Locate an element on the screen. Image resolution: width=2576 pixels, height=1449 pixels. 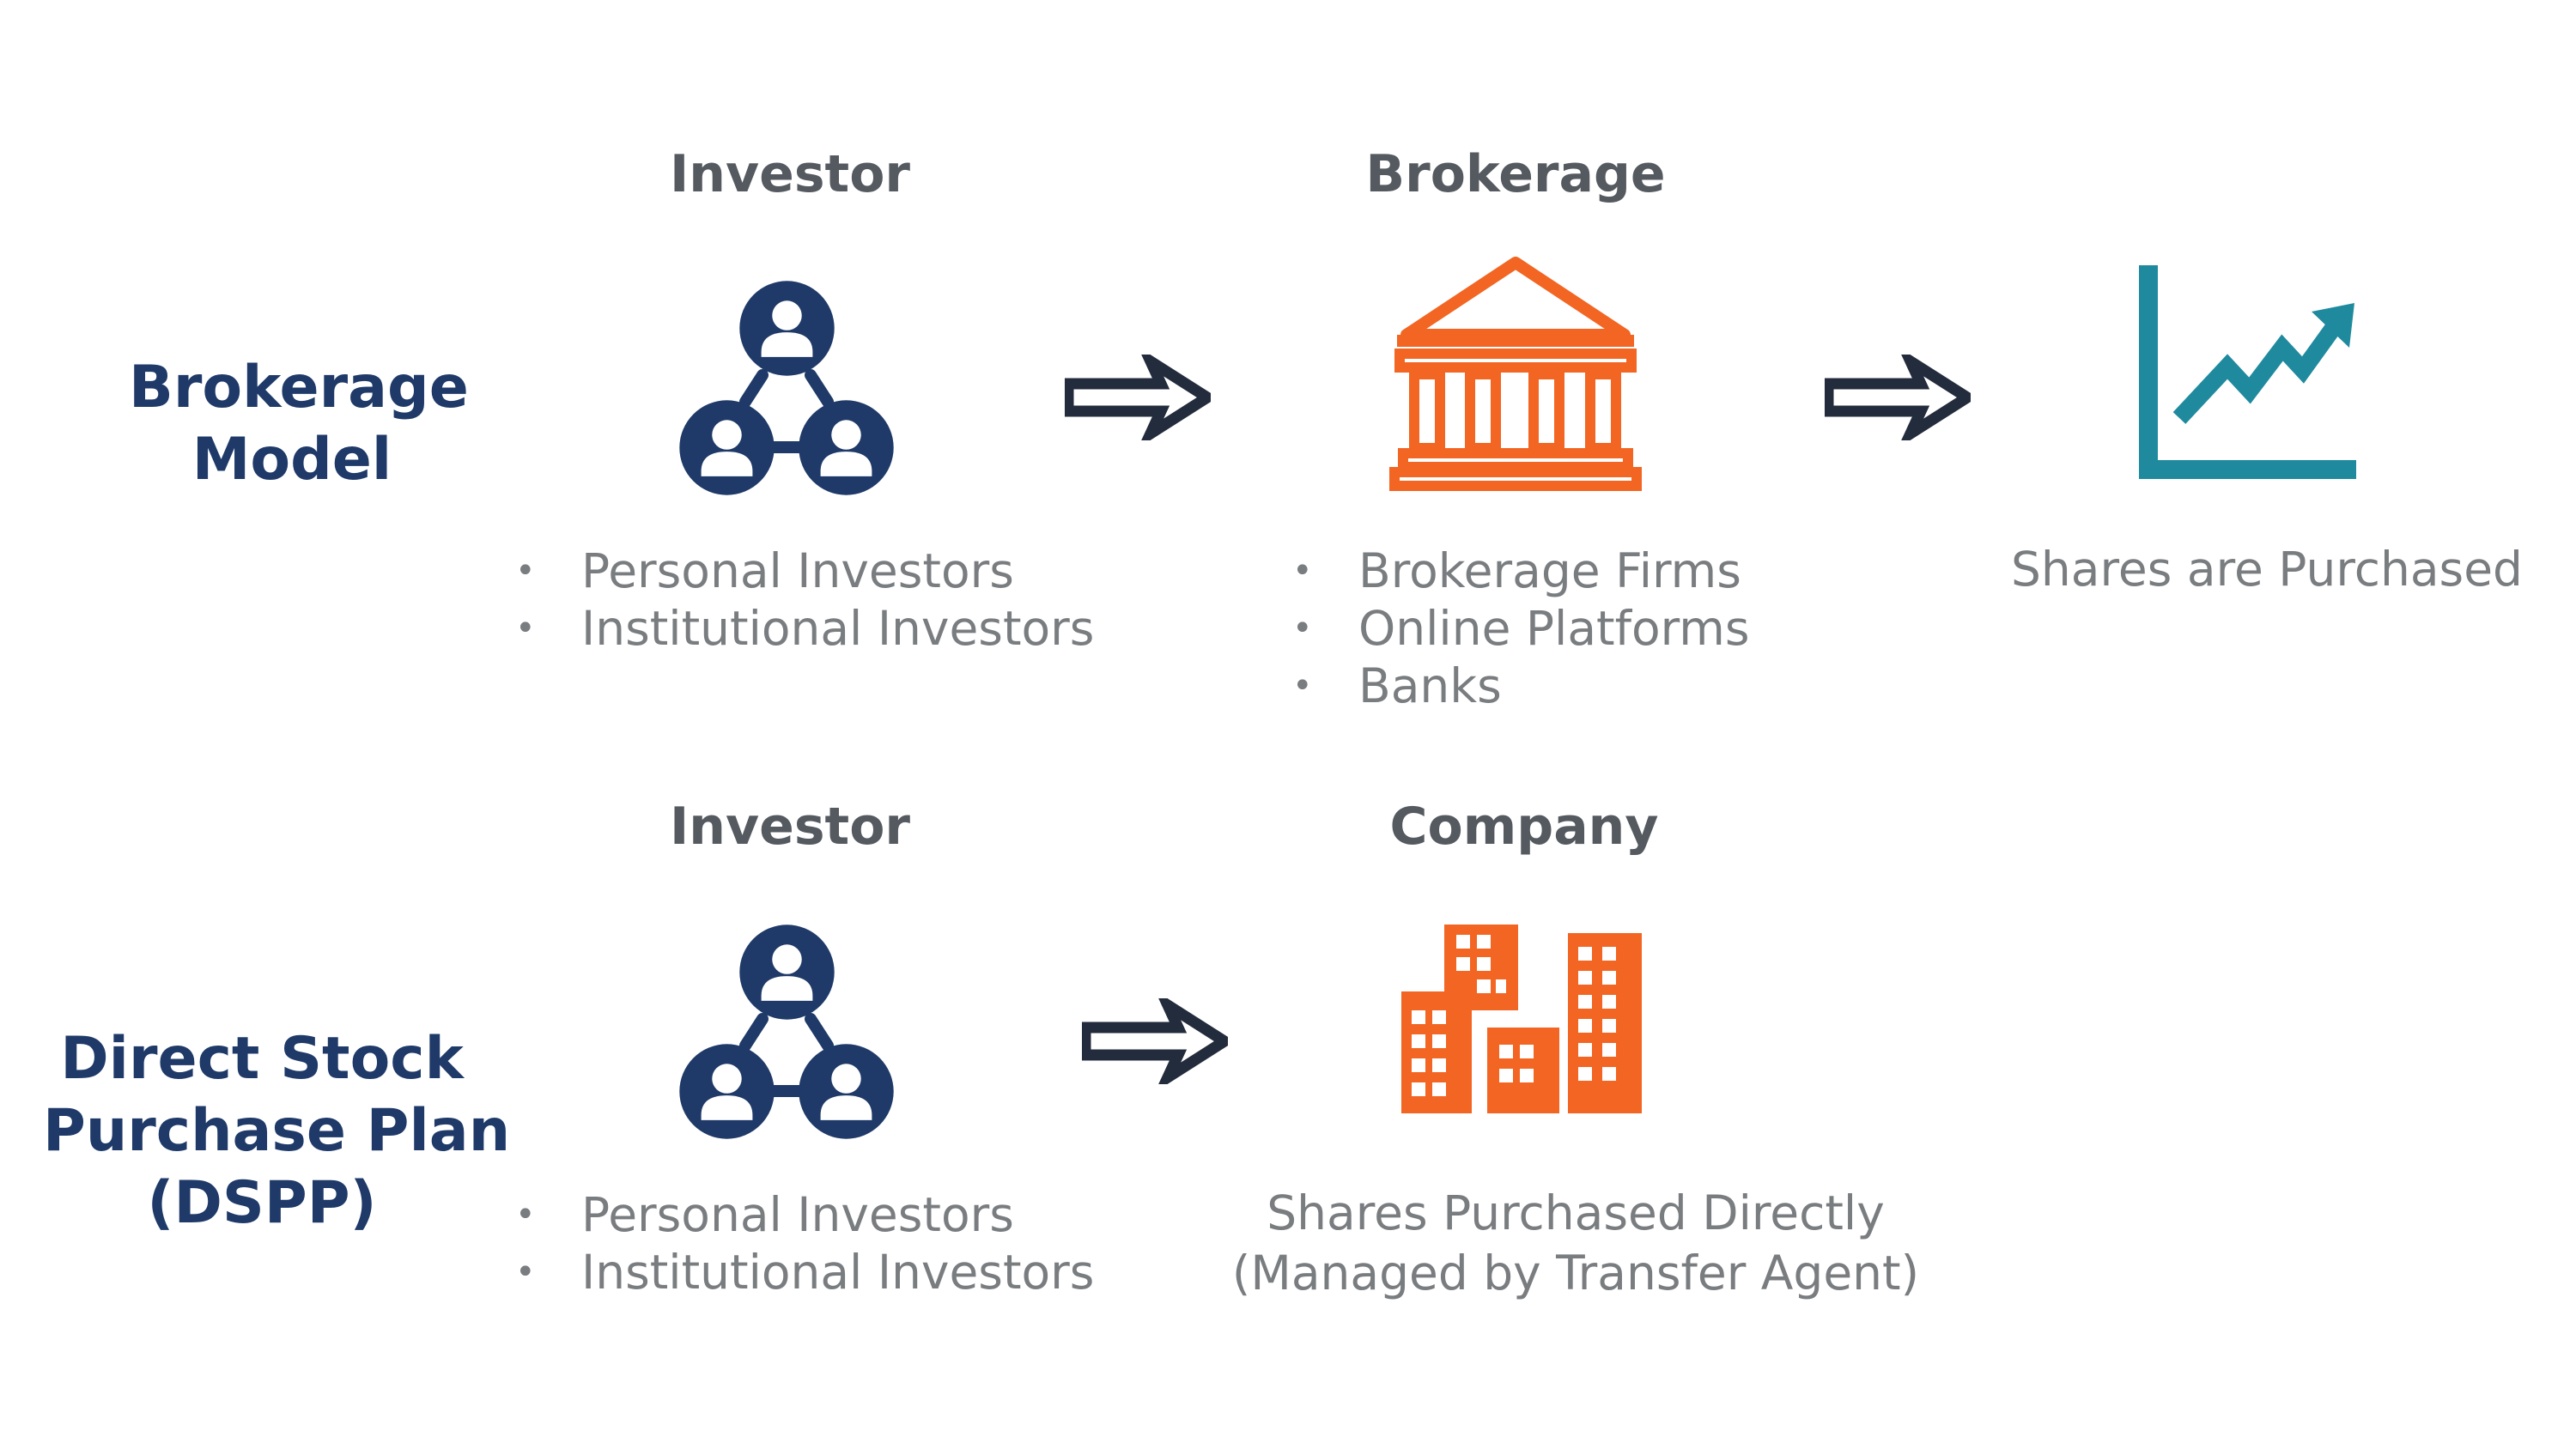
growth-chart-icon is located at coordinates (2250, 371).